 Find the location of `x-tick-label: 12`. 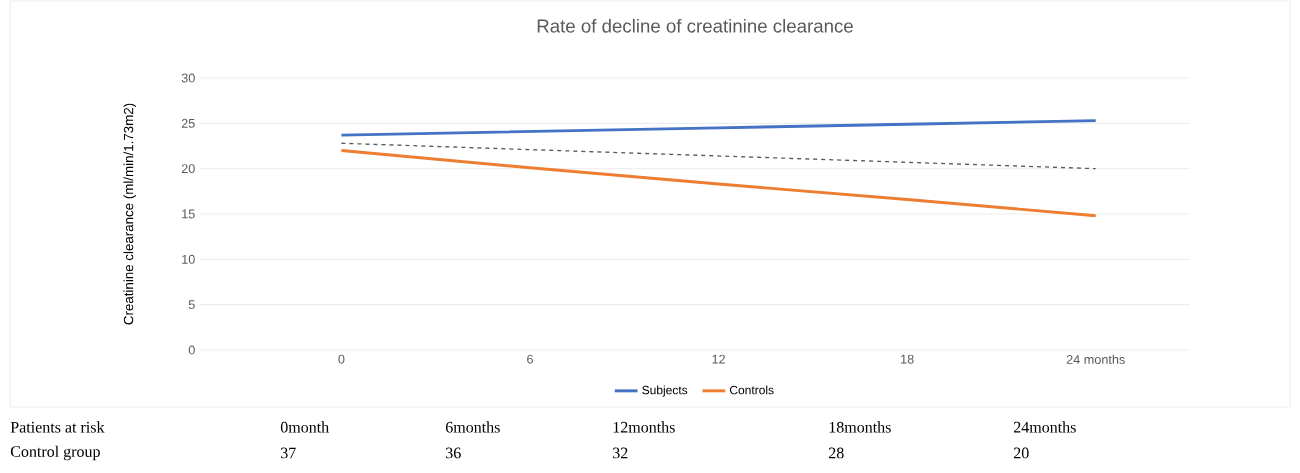

x-tick-label: 12 is located at coordinates (718, 359).